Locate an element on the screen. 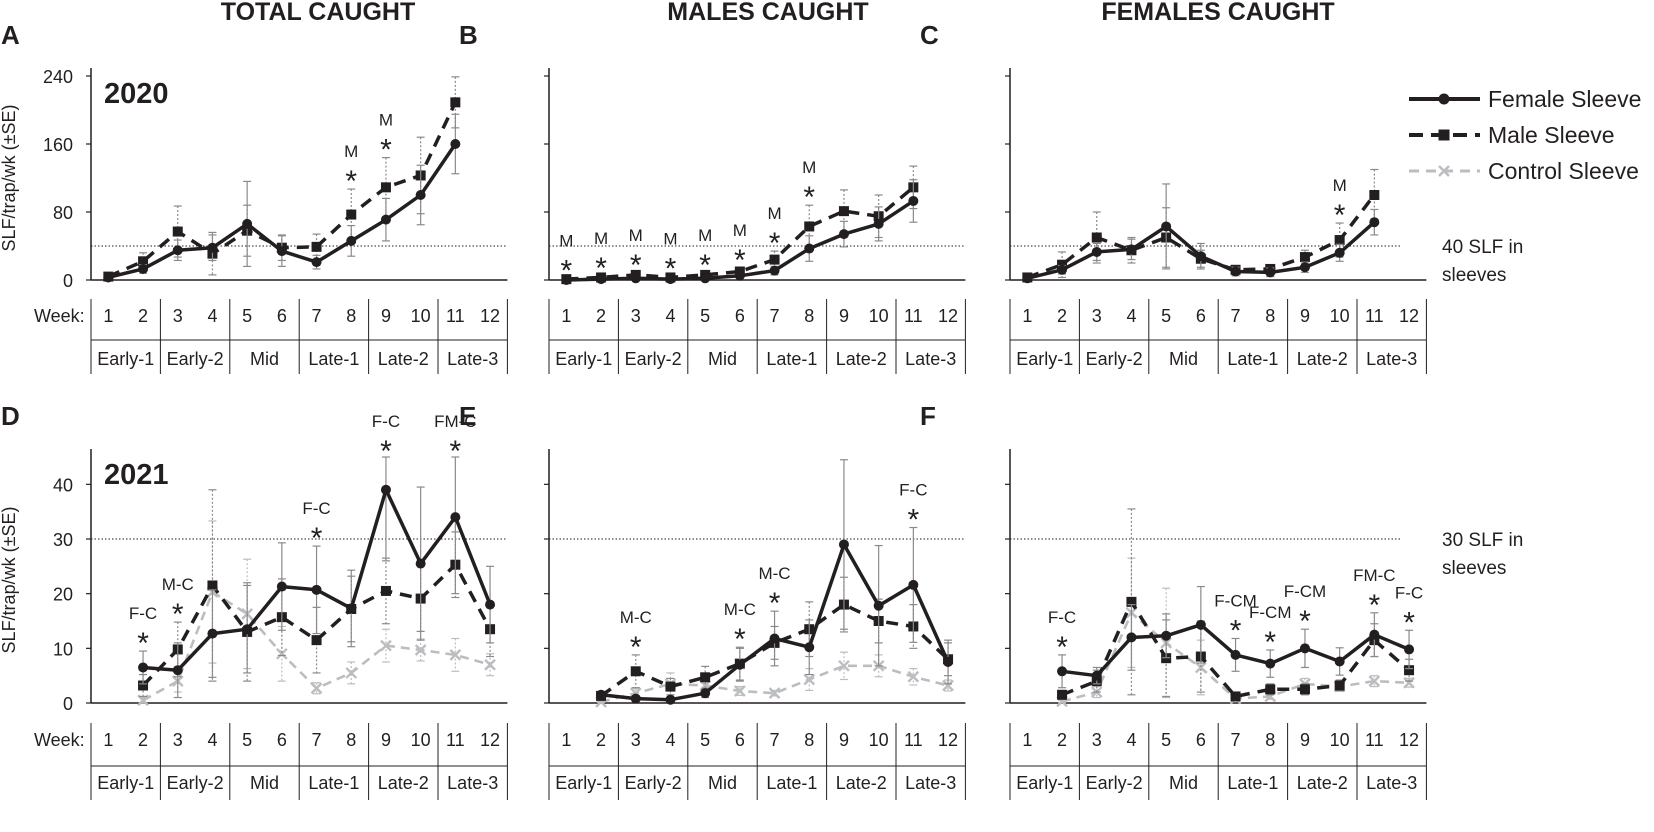 The width and height of the screenshot is (1654, 832). y-tick-label: 240 is located at coordinates (58, 77).